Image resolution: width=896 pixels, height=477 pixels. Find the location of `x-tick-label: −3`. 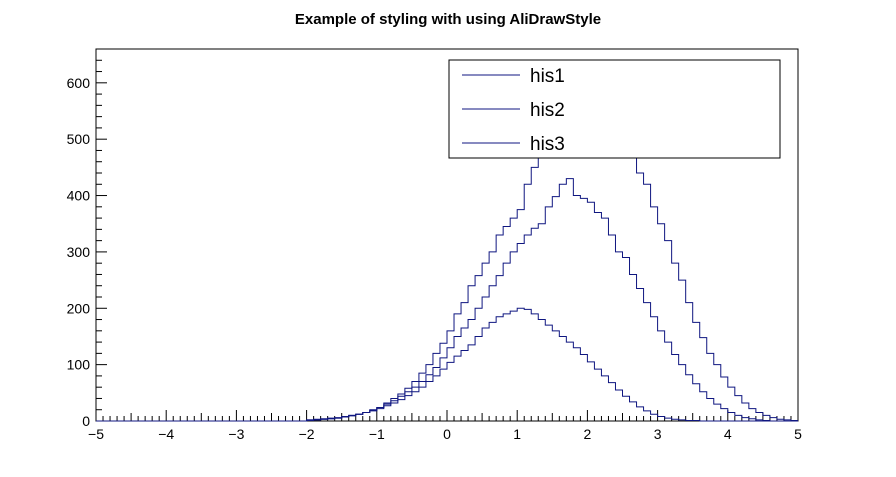

x-tick-label: −3 is located at coordinates (236, 434).